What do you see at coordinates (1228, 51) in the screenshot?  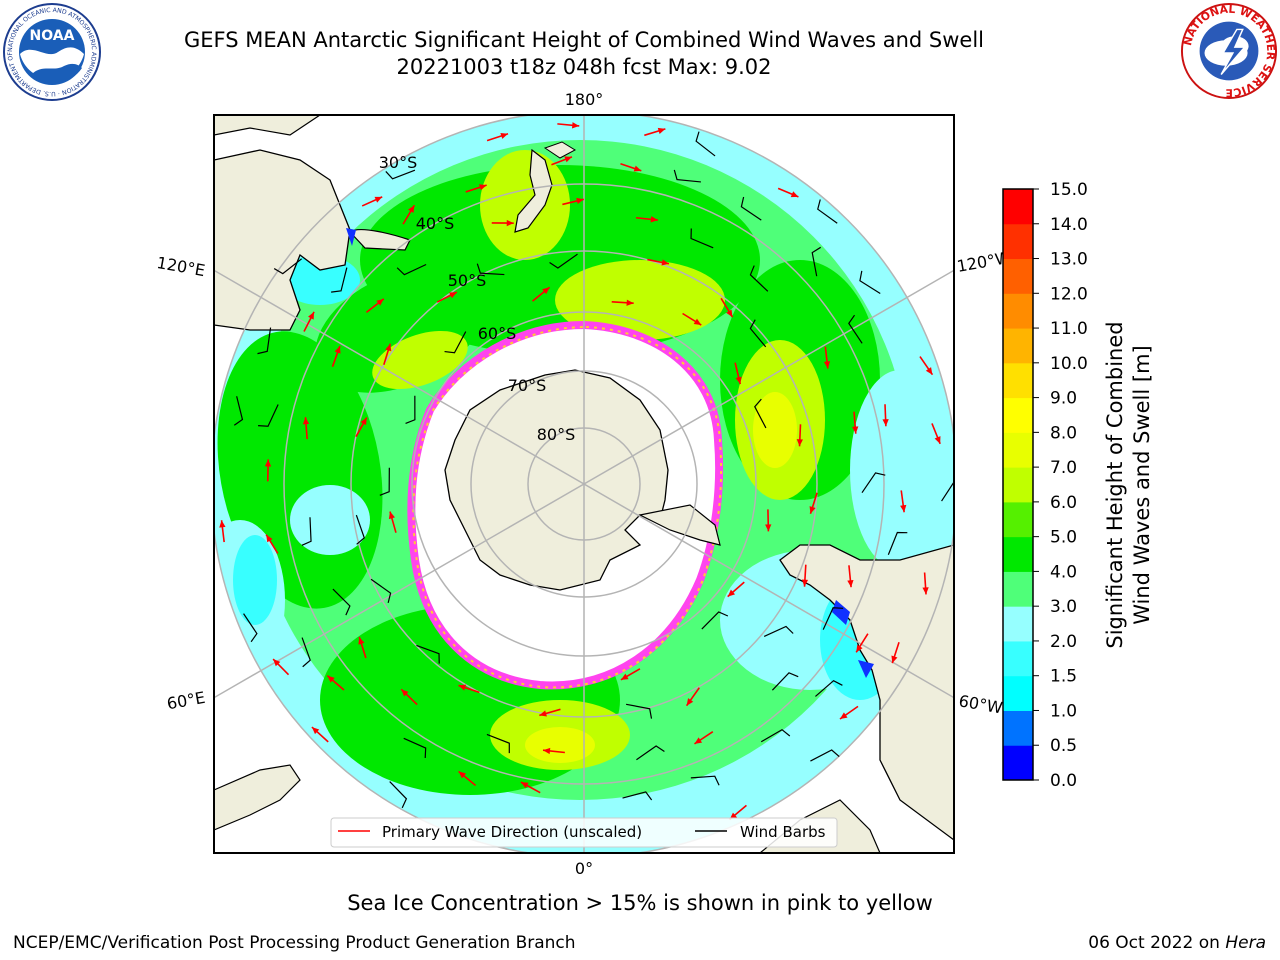 I see `nws-logo: NATIONAL WEATHER SERVICE` at bounding box center [1228, 51].